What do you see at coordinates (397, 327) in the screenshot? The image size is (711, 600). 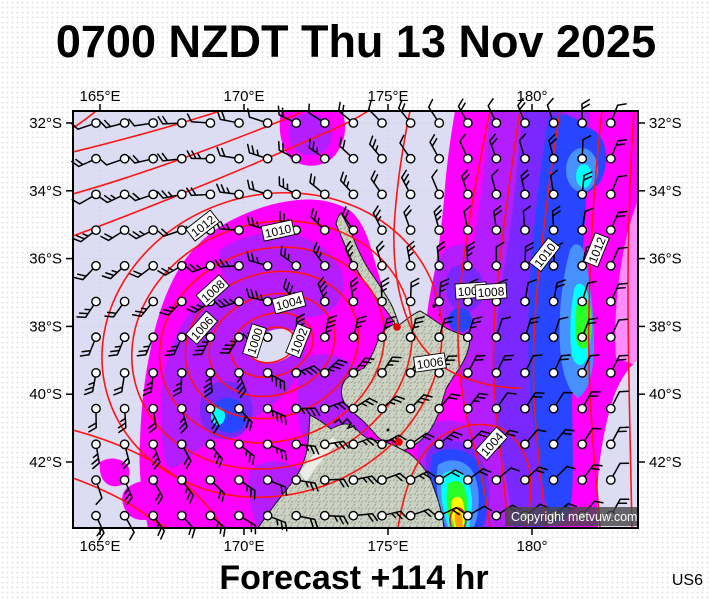 I see `city-dot` at bounding box center [397, 327].